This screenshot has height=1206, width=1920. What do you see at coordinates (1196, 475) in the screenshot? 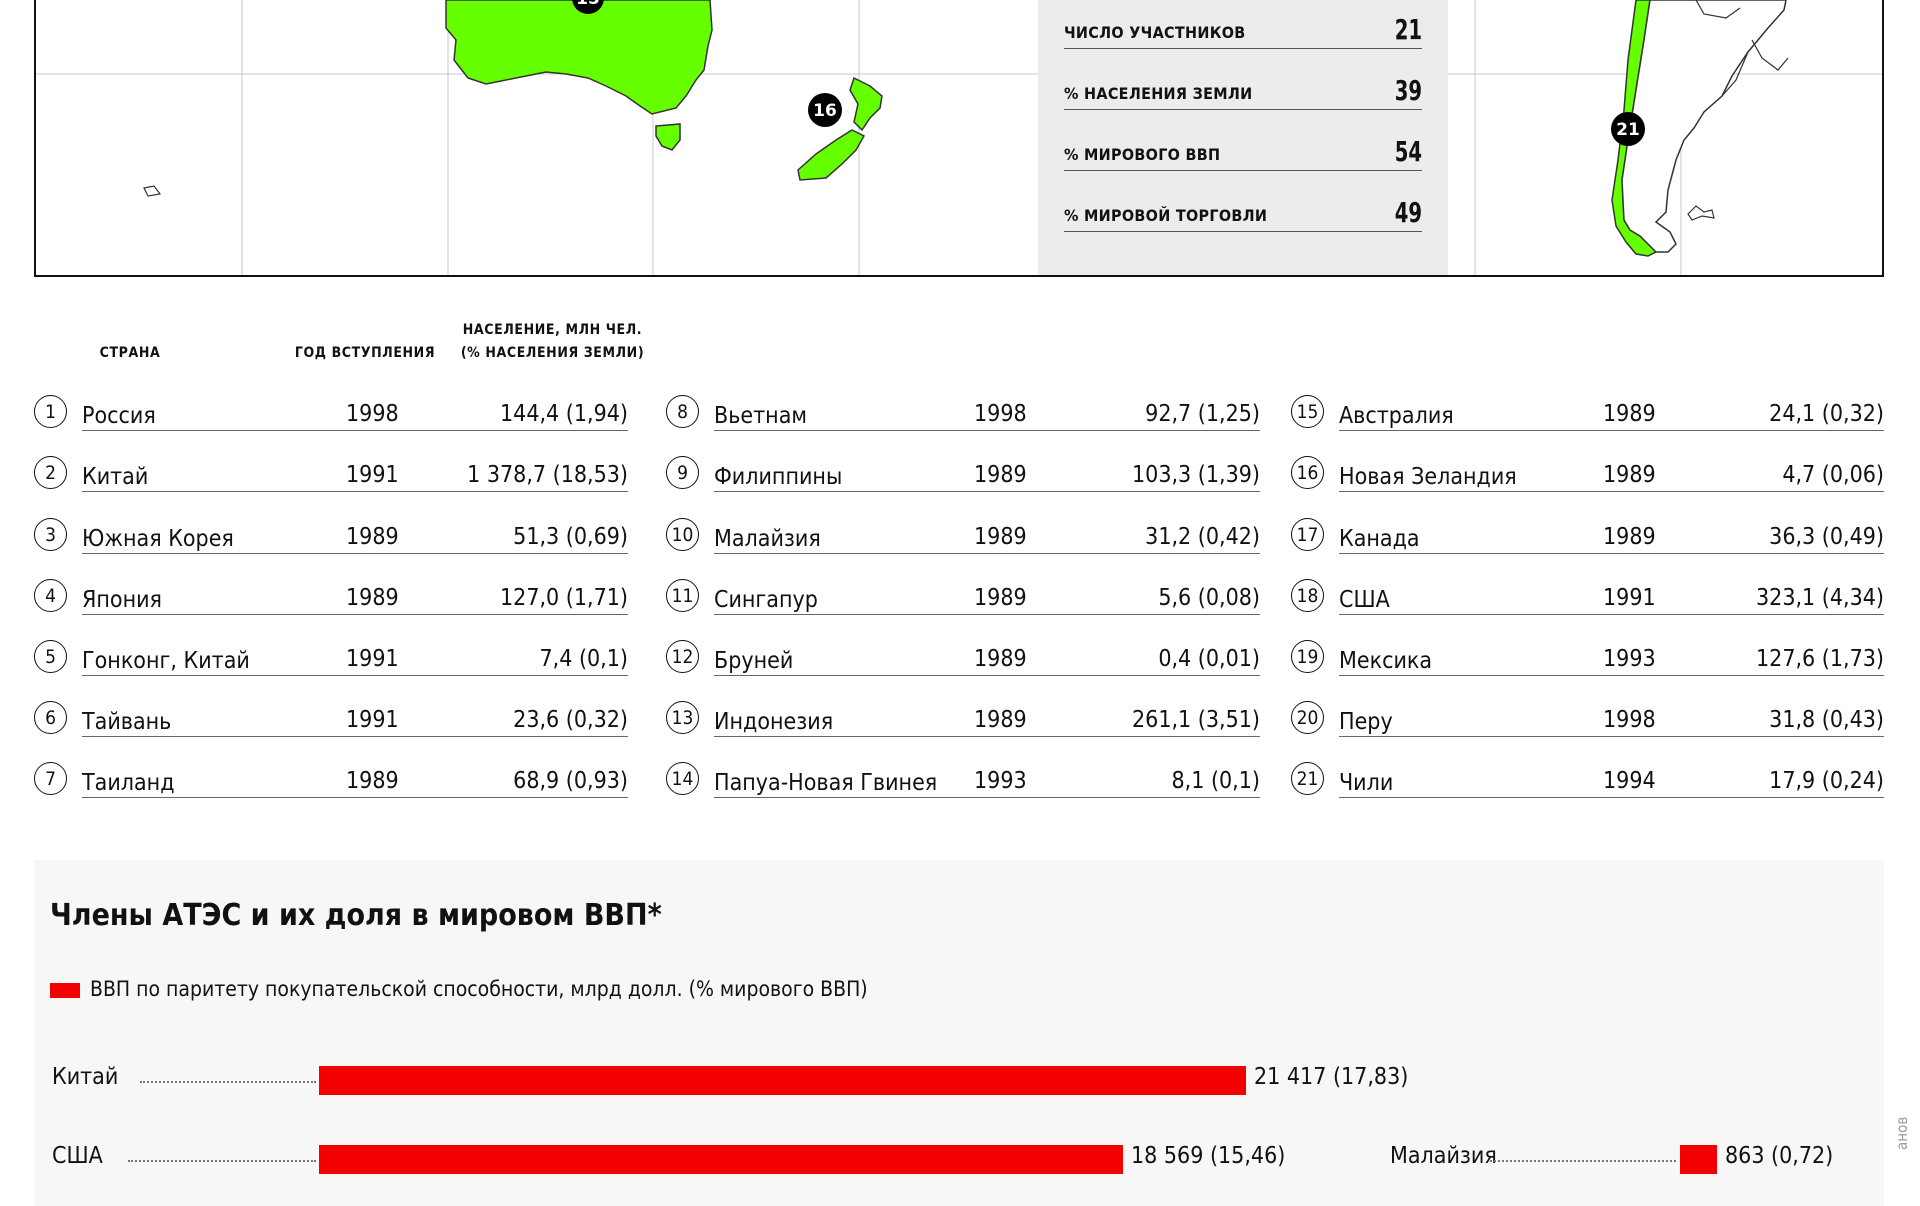
I see `country-population: 103,3 (1,39)` at bounding box center [1196, 475].